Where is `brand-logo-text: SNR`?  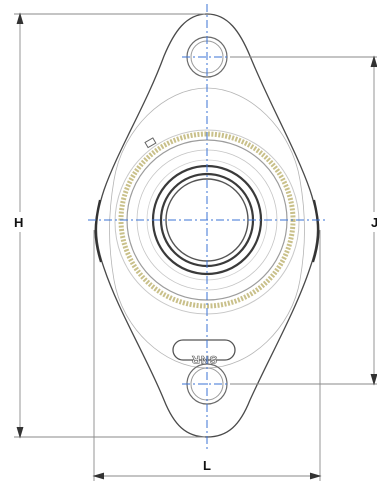 brand-logo-text: SNR is located at coordinates (204, 359).